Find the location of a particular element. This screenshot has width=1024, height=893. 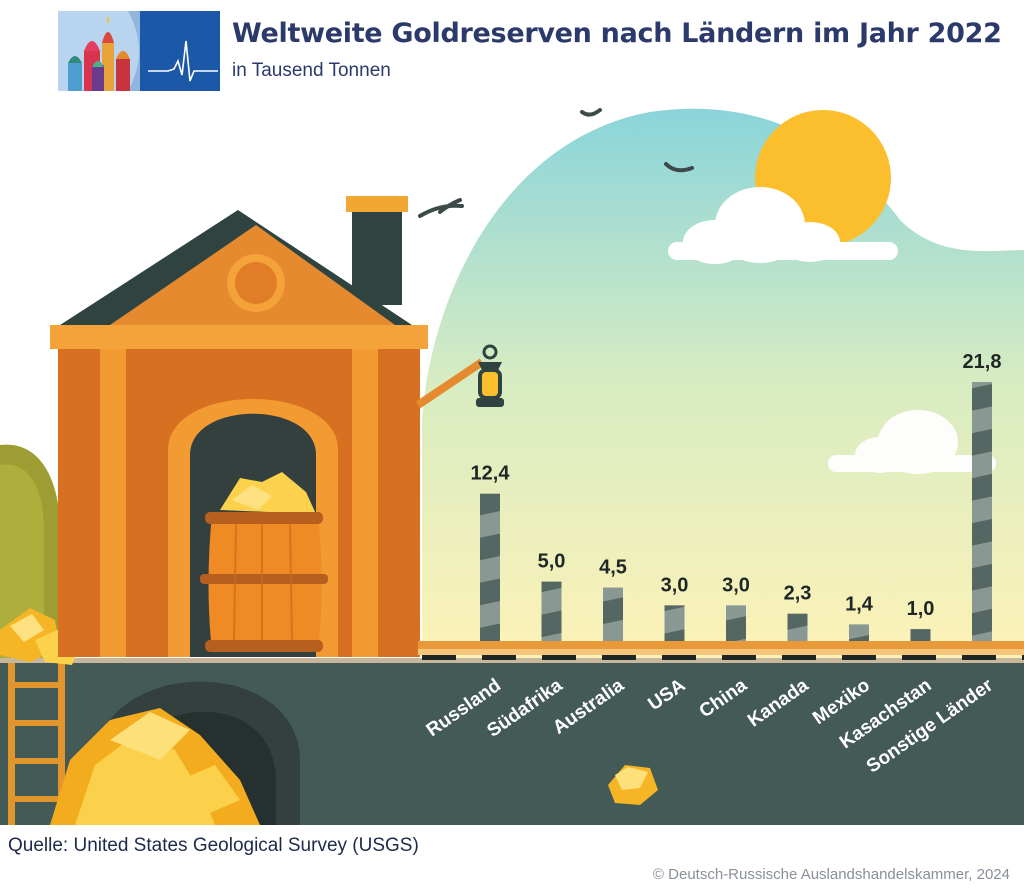

bar-sonstige-länder is located at coordinates (982, 511).